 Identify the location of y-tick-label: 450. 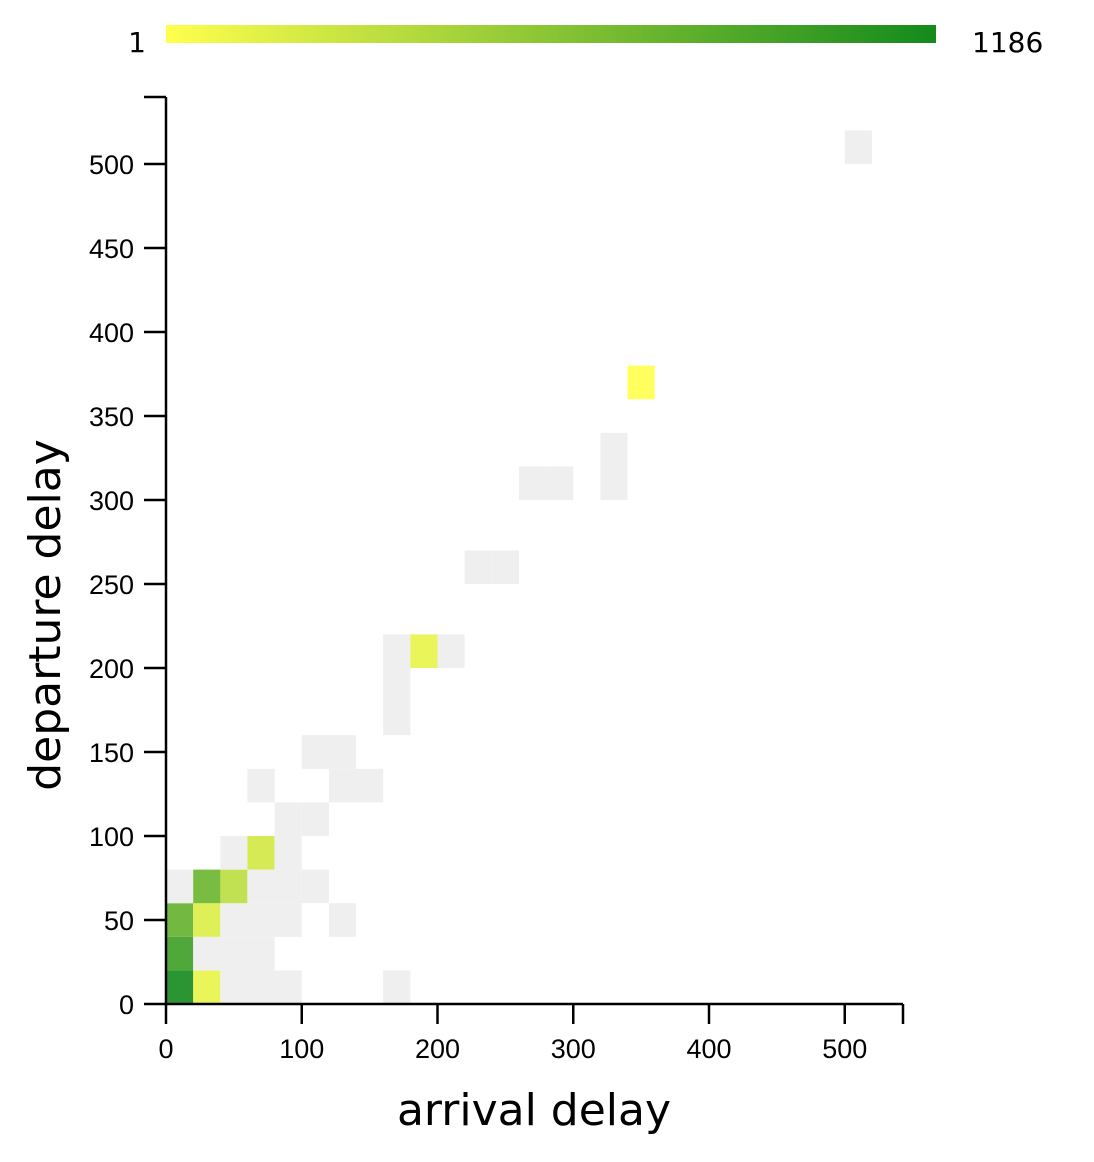
(111, 249).